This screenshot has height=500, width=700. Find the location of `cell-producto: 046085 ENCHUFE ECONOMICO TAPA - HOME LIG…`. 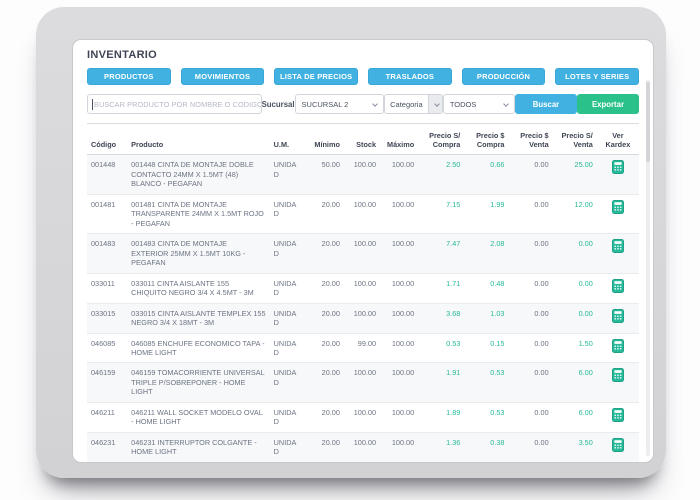

cell-producto: 046085 ENCHUFE ECONOMICO TAPA - HOME LIG… is located at coordinates (198, 348).